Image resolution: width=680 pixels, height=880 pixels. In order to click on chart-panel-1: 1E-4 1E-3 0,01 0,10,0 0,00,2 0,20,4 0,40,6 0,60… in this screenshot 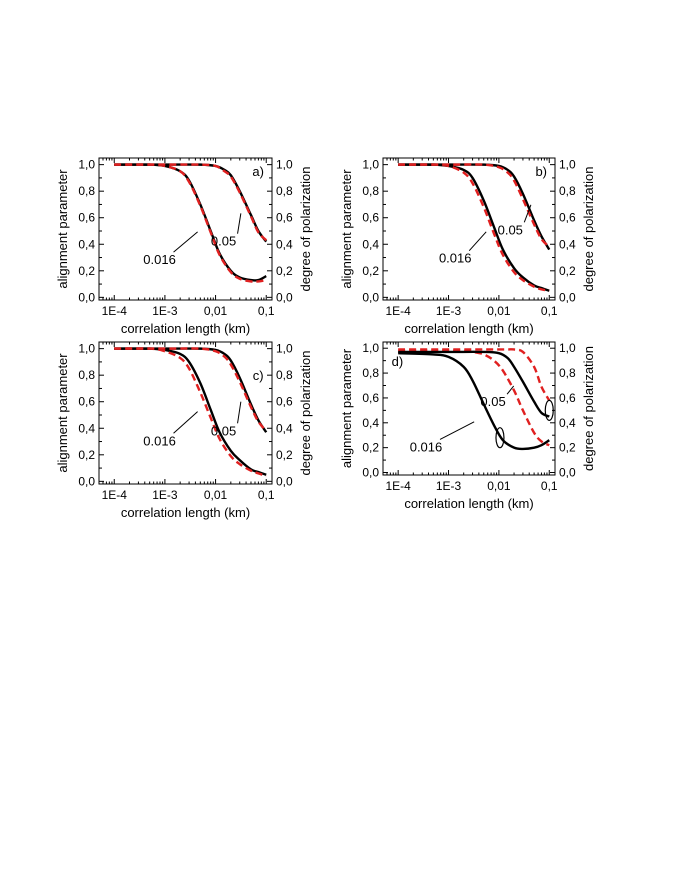, I will do `click(184, 246)`.